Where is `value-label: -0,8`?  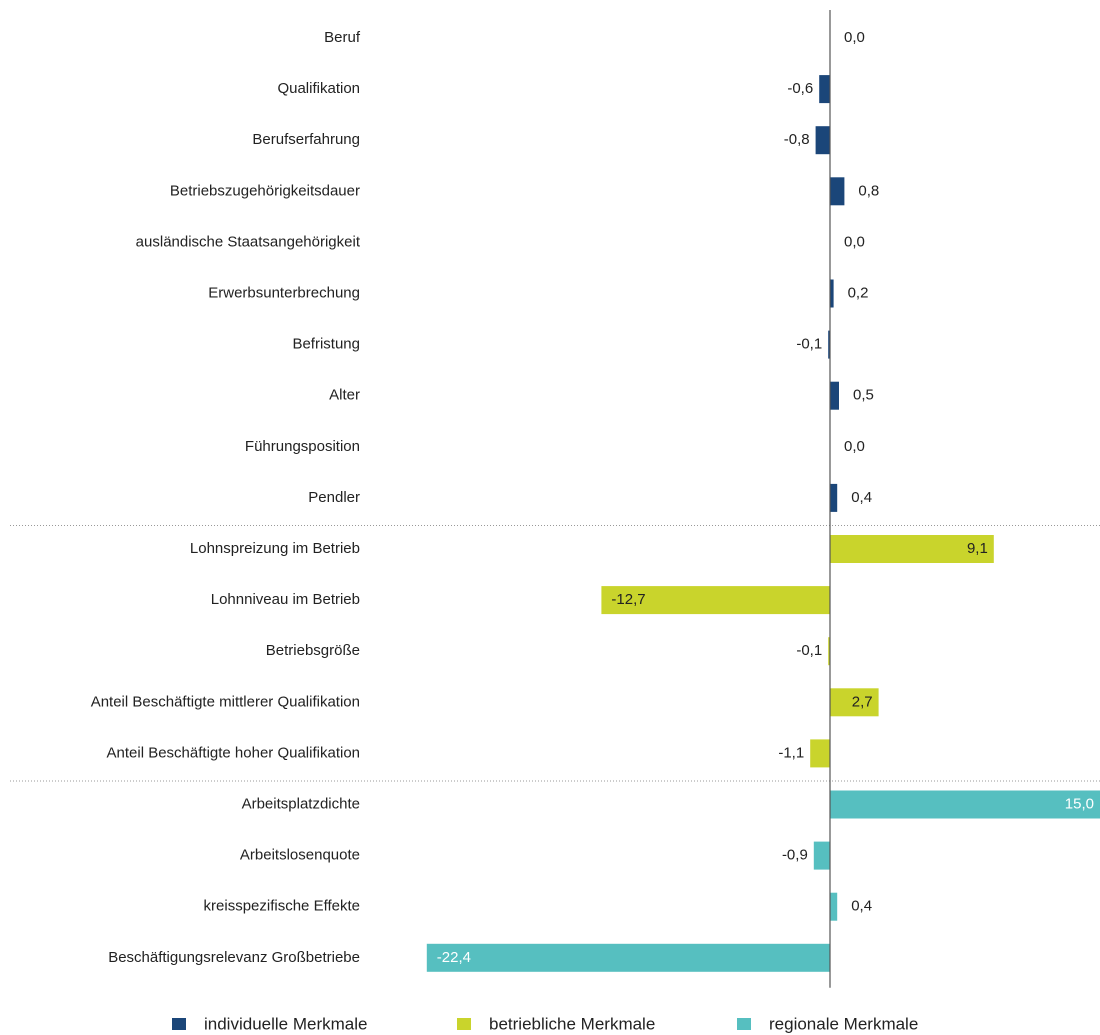
value-label: -0,8 is located at coordinates (797, 139).